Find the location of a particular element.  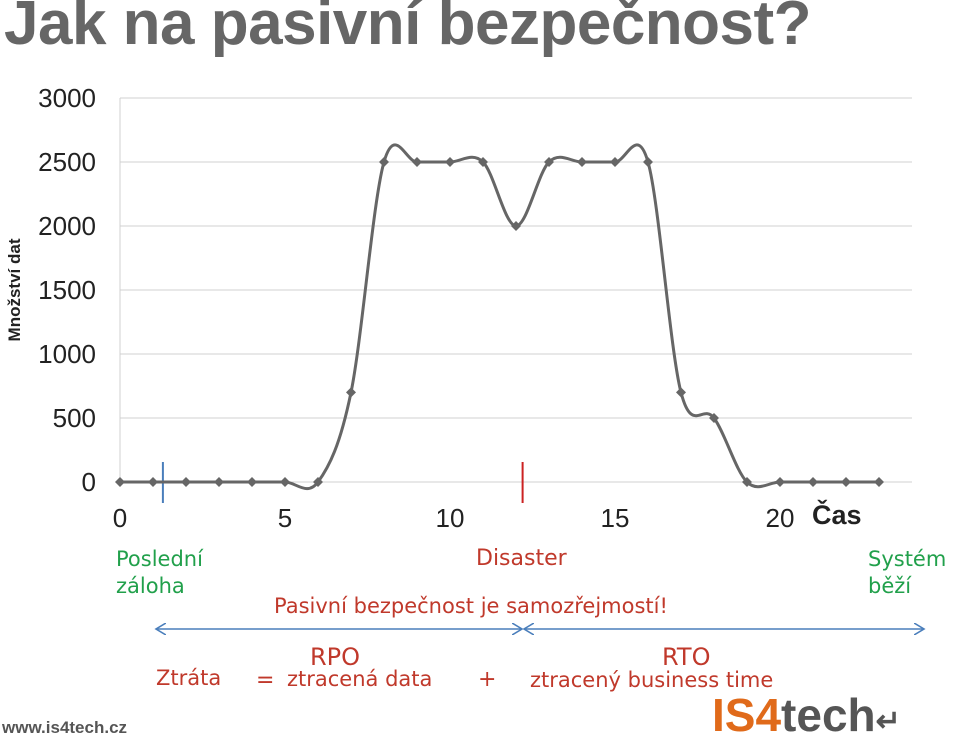

passive-security-text: Pasivní bezpečnost je samozřejmostí! is located at coordinates (471, 606).